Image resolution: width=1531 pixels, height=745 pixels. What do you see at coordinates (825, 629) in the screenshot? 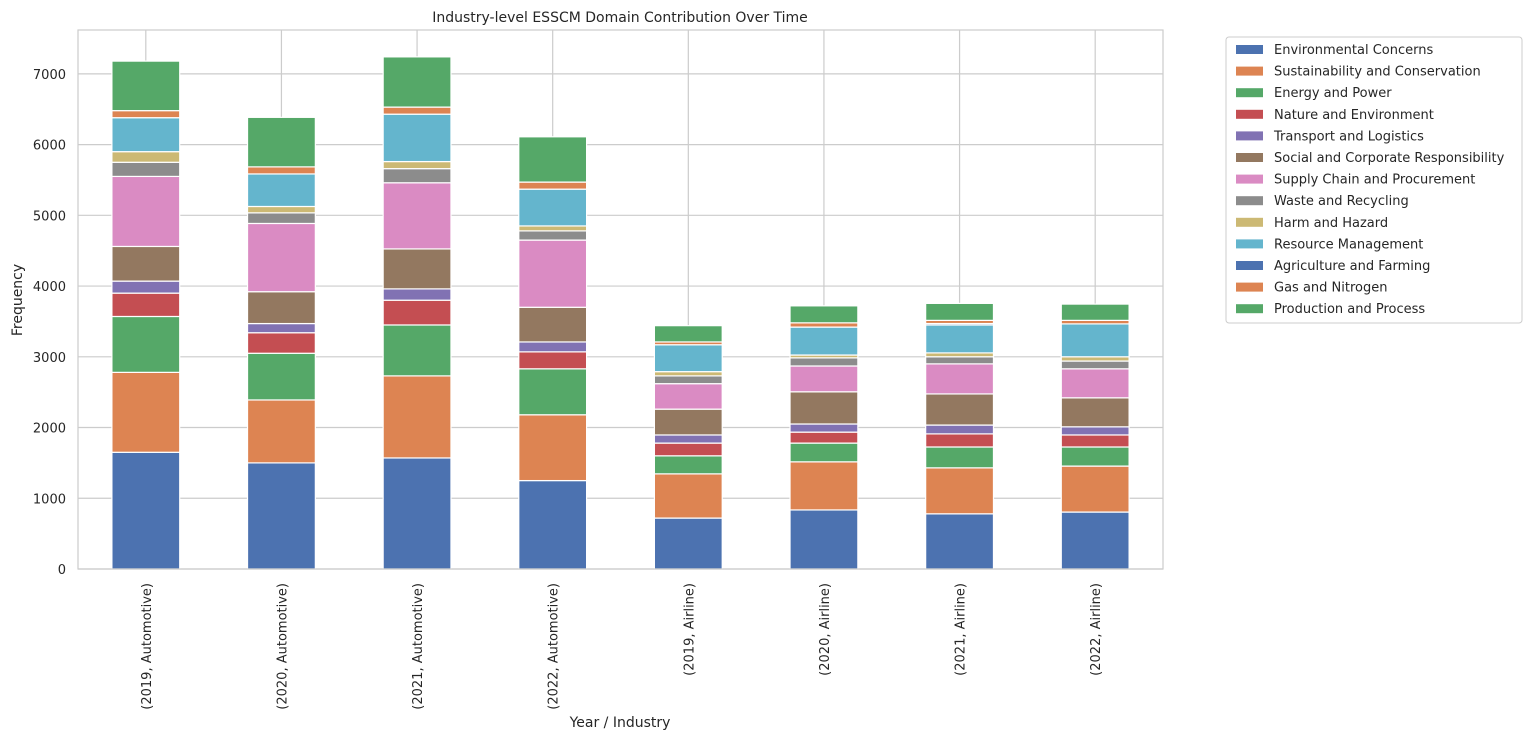
I see `x-tick-label: (2020, Airline)` at bounding box center [825, 629].